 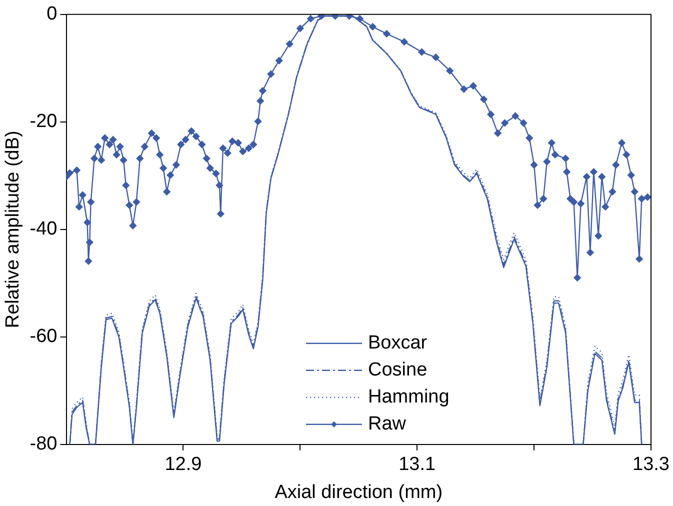 I want to click on x-tick-label: 12.9, so click(x=183, y=465).